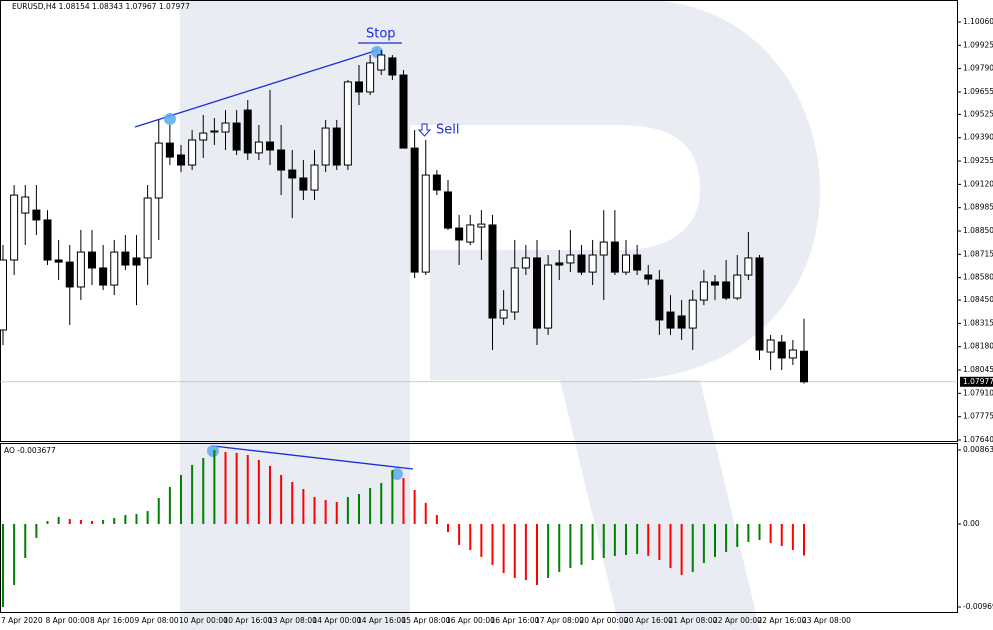  What do you see at coordinates (978, 449) in the screenshot?
I see `y-tick-label: 0.008635` at bounding box center [978, 449].